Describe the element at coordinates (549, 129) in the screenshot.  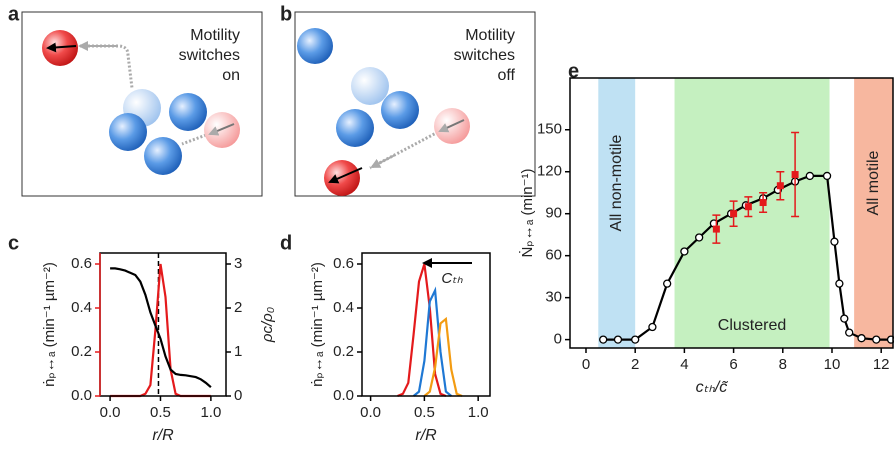
I see `y-tick-label: 150` at that location.